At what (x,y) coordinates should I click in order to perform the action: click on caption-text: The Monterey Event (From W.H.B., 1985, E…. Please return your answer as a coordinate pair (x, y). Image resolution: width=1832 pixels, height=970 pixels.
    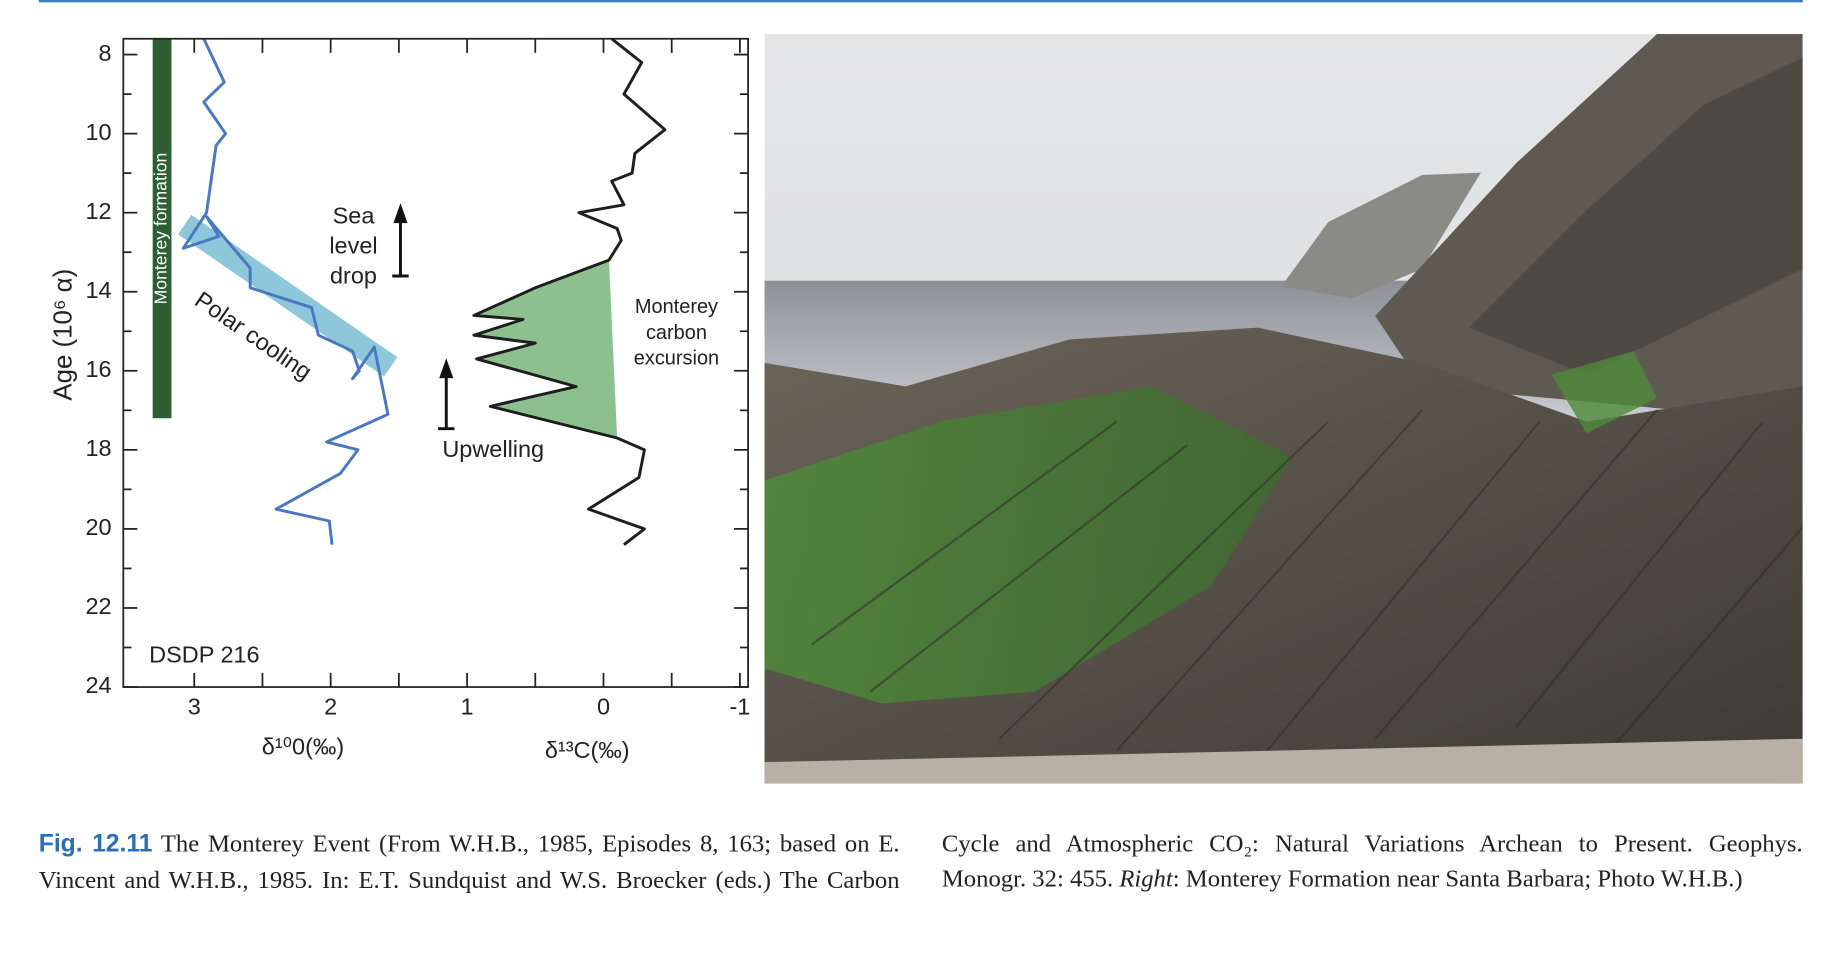
    Looking at the image, I should click on (920, 861).